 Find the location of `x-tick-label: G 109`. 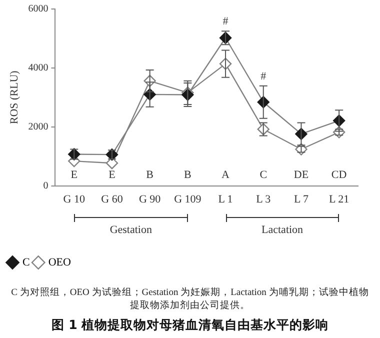

x-tick-label: G 109 is located at coordinates (188, 199).